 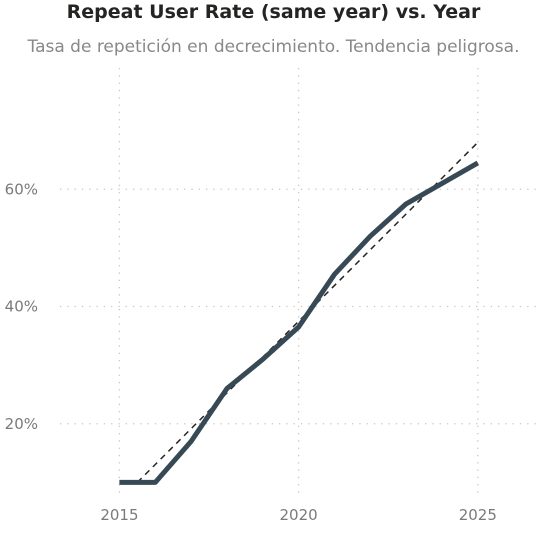 I want to click on y-axis-tick-labels: 20% 40% 60%, so click(x=21, y=306).